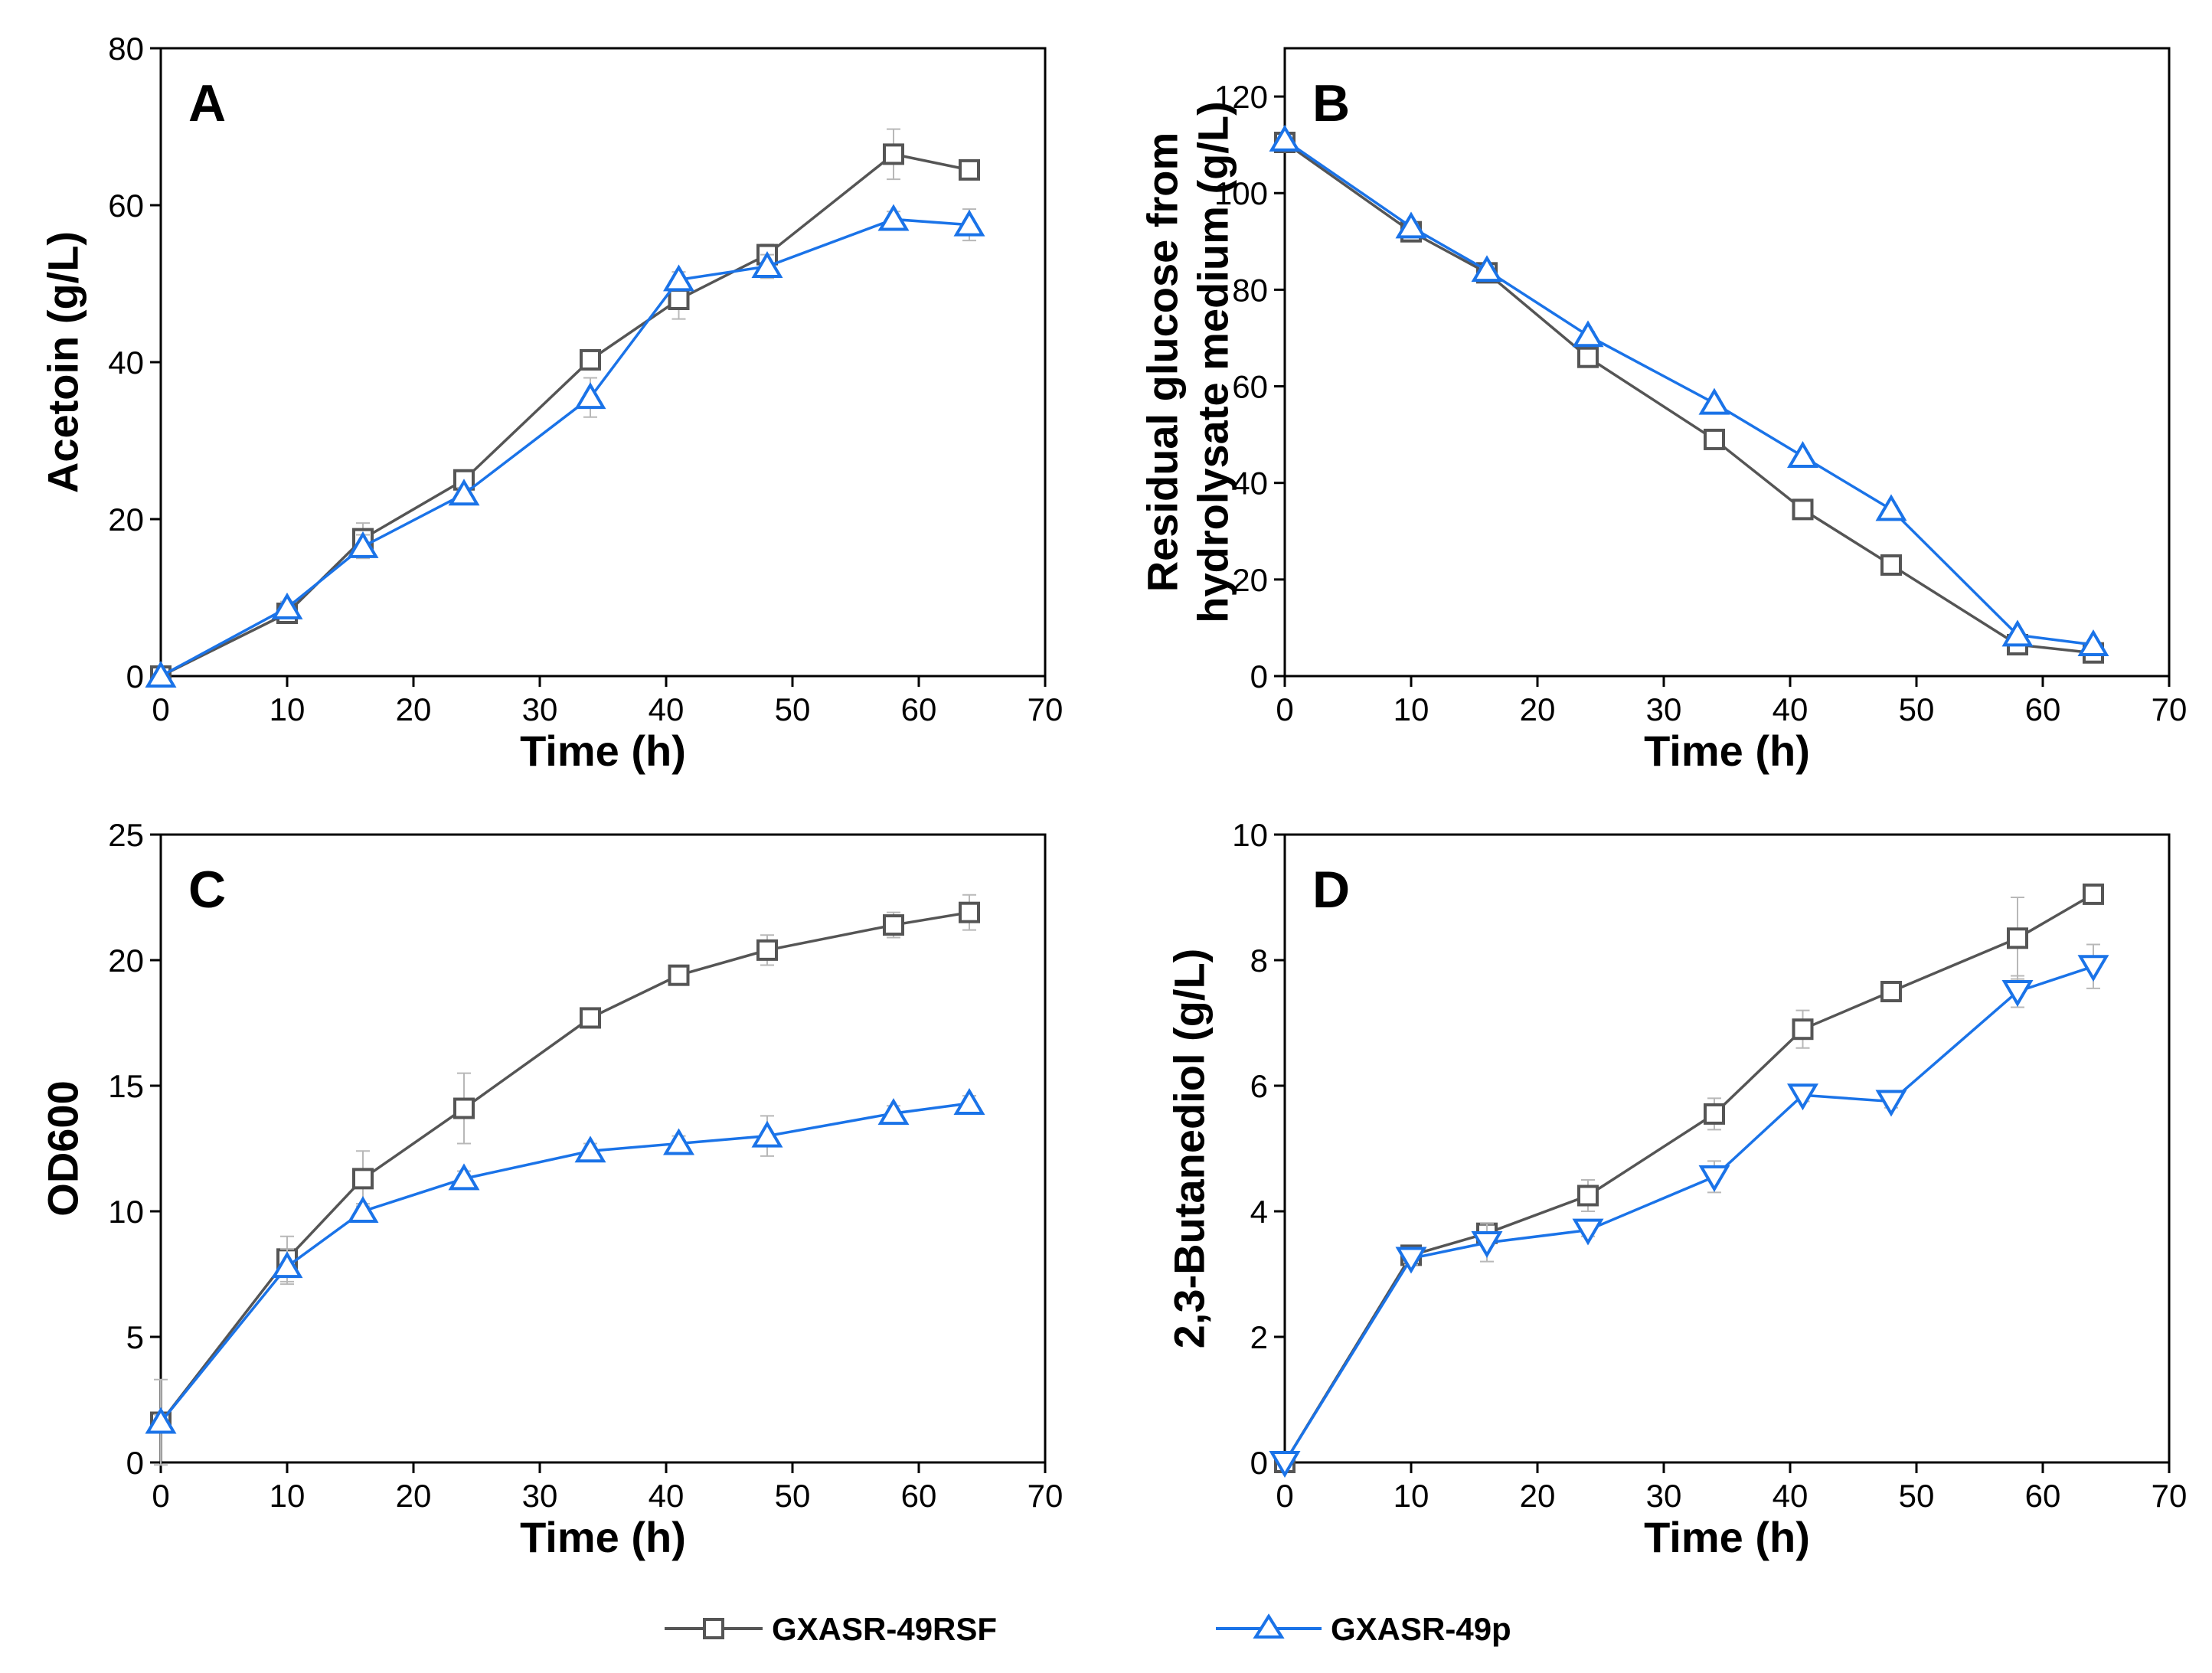 This screenshot has height=1673, width=2212. I want to click on x-axis-title: Time (h), so click(603, 1537).